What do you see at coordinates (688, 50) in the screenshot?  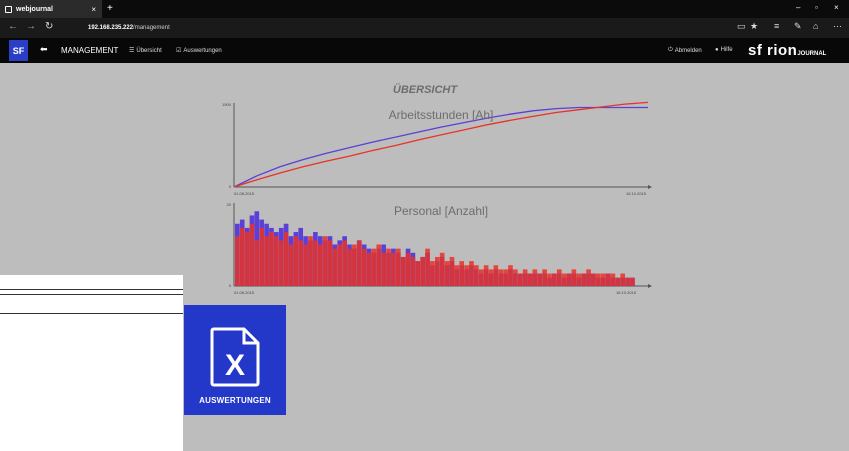 I see `logout-label: Abmelden` at bounding box center [688, 50].